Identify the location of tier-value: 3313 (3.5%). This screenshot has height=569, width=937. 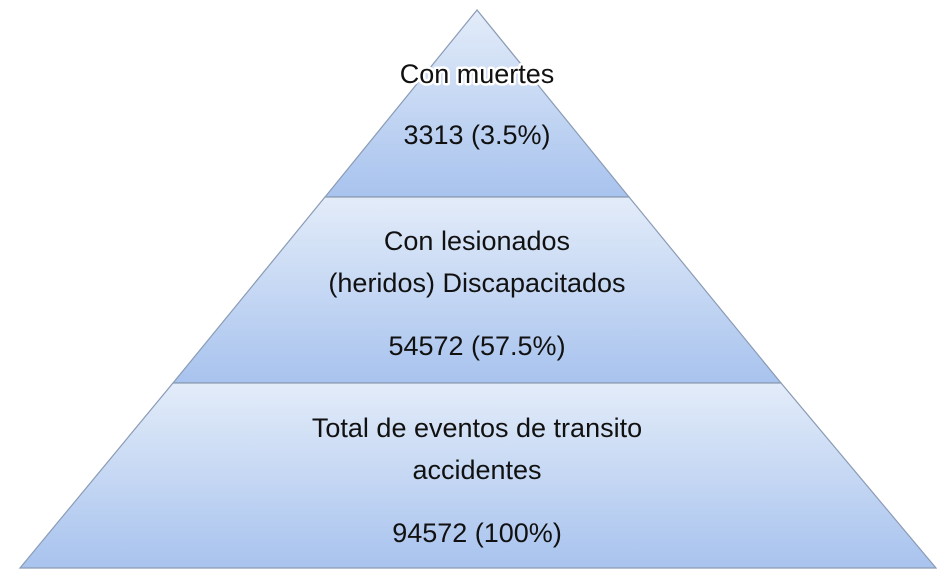
(476, 135).